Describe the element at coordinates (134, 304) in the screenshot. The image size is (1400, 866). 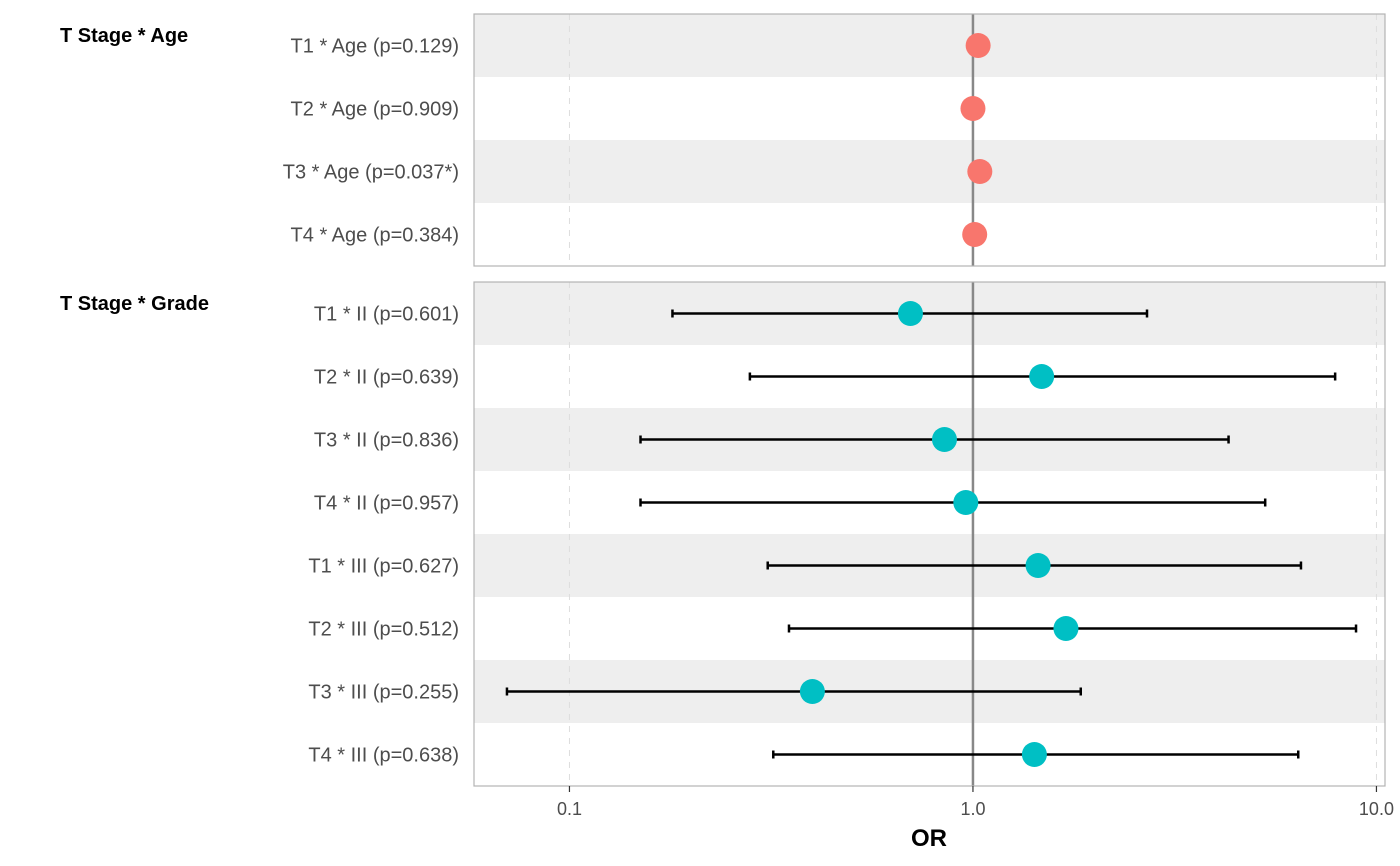
I see `facet-title: T Stage * Grade` at that location.